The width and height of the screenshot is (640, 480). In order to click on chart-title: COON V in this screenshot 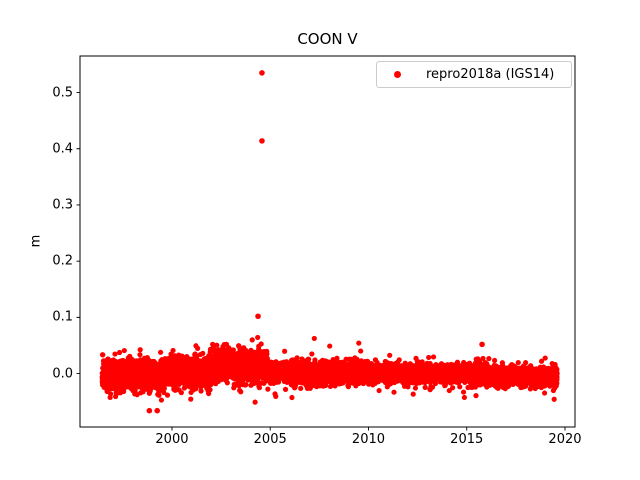, I will do `click(327, 39)`.